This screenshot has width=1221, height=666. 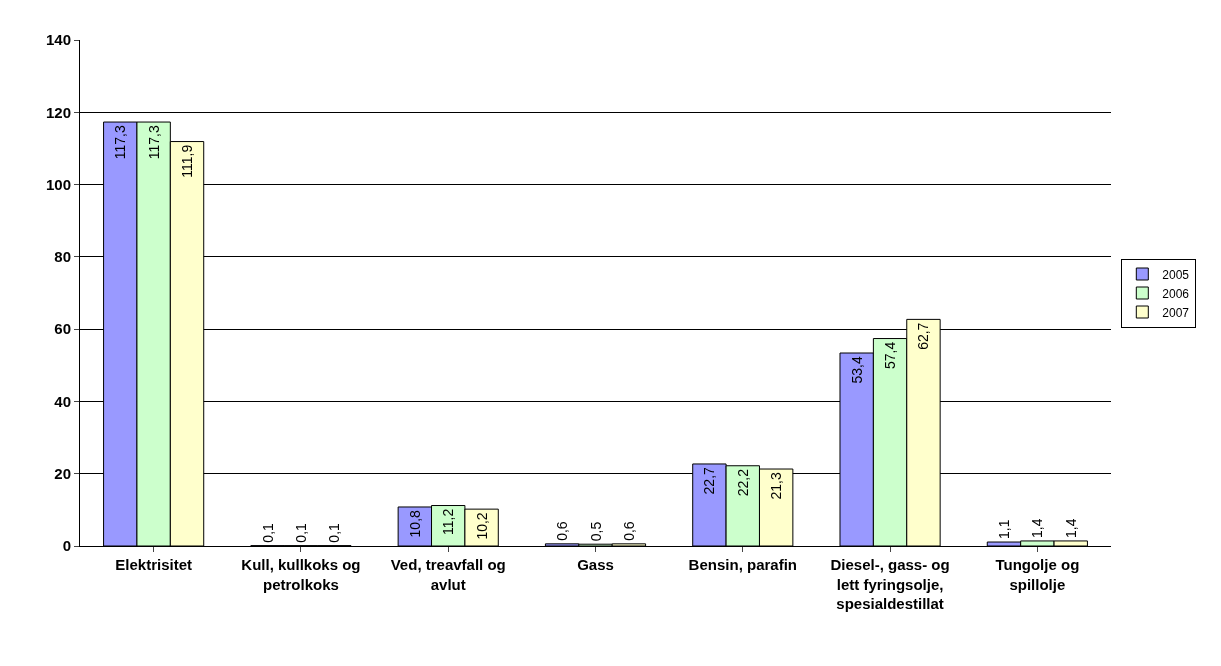 What do you see at coordinates (856, 370) in the screenshot?
I see `data-label: 53,4` at bounding box center [856, 370].